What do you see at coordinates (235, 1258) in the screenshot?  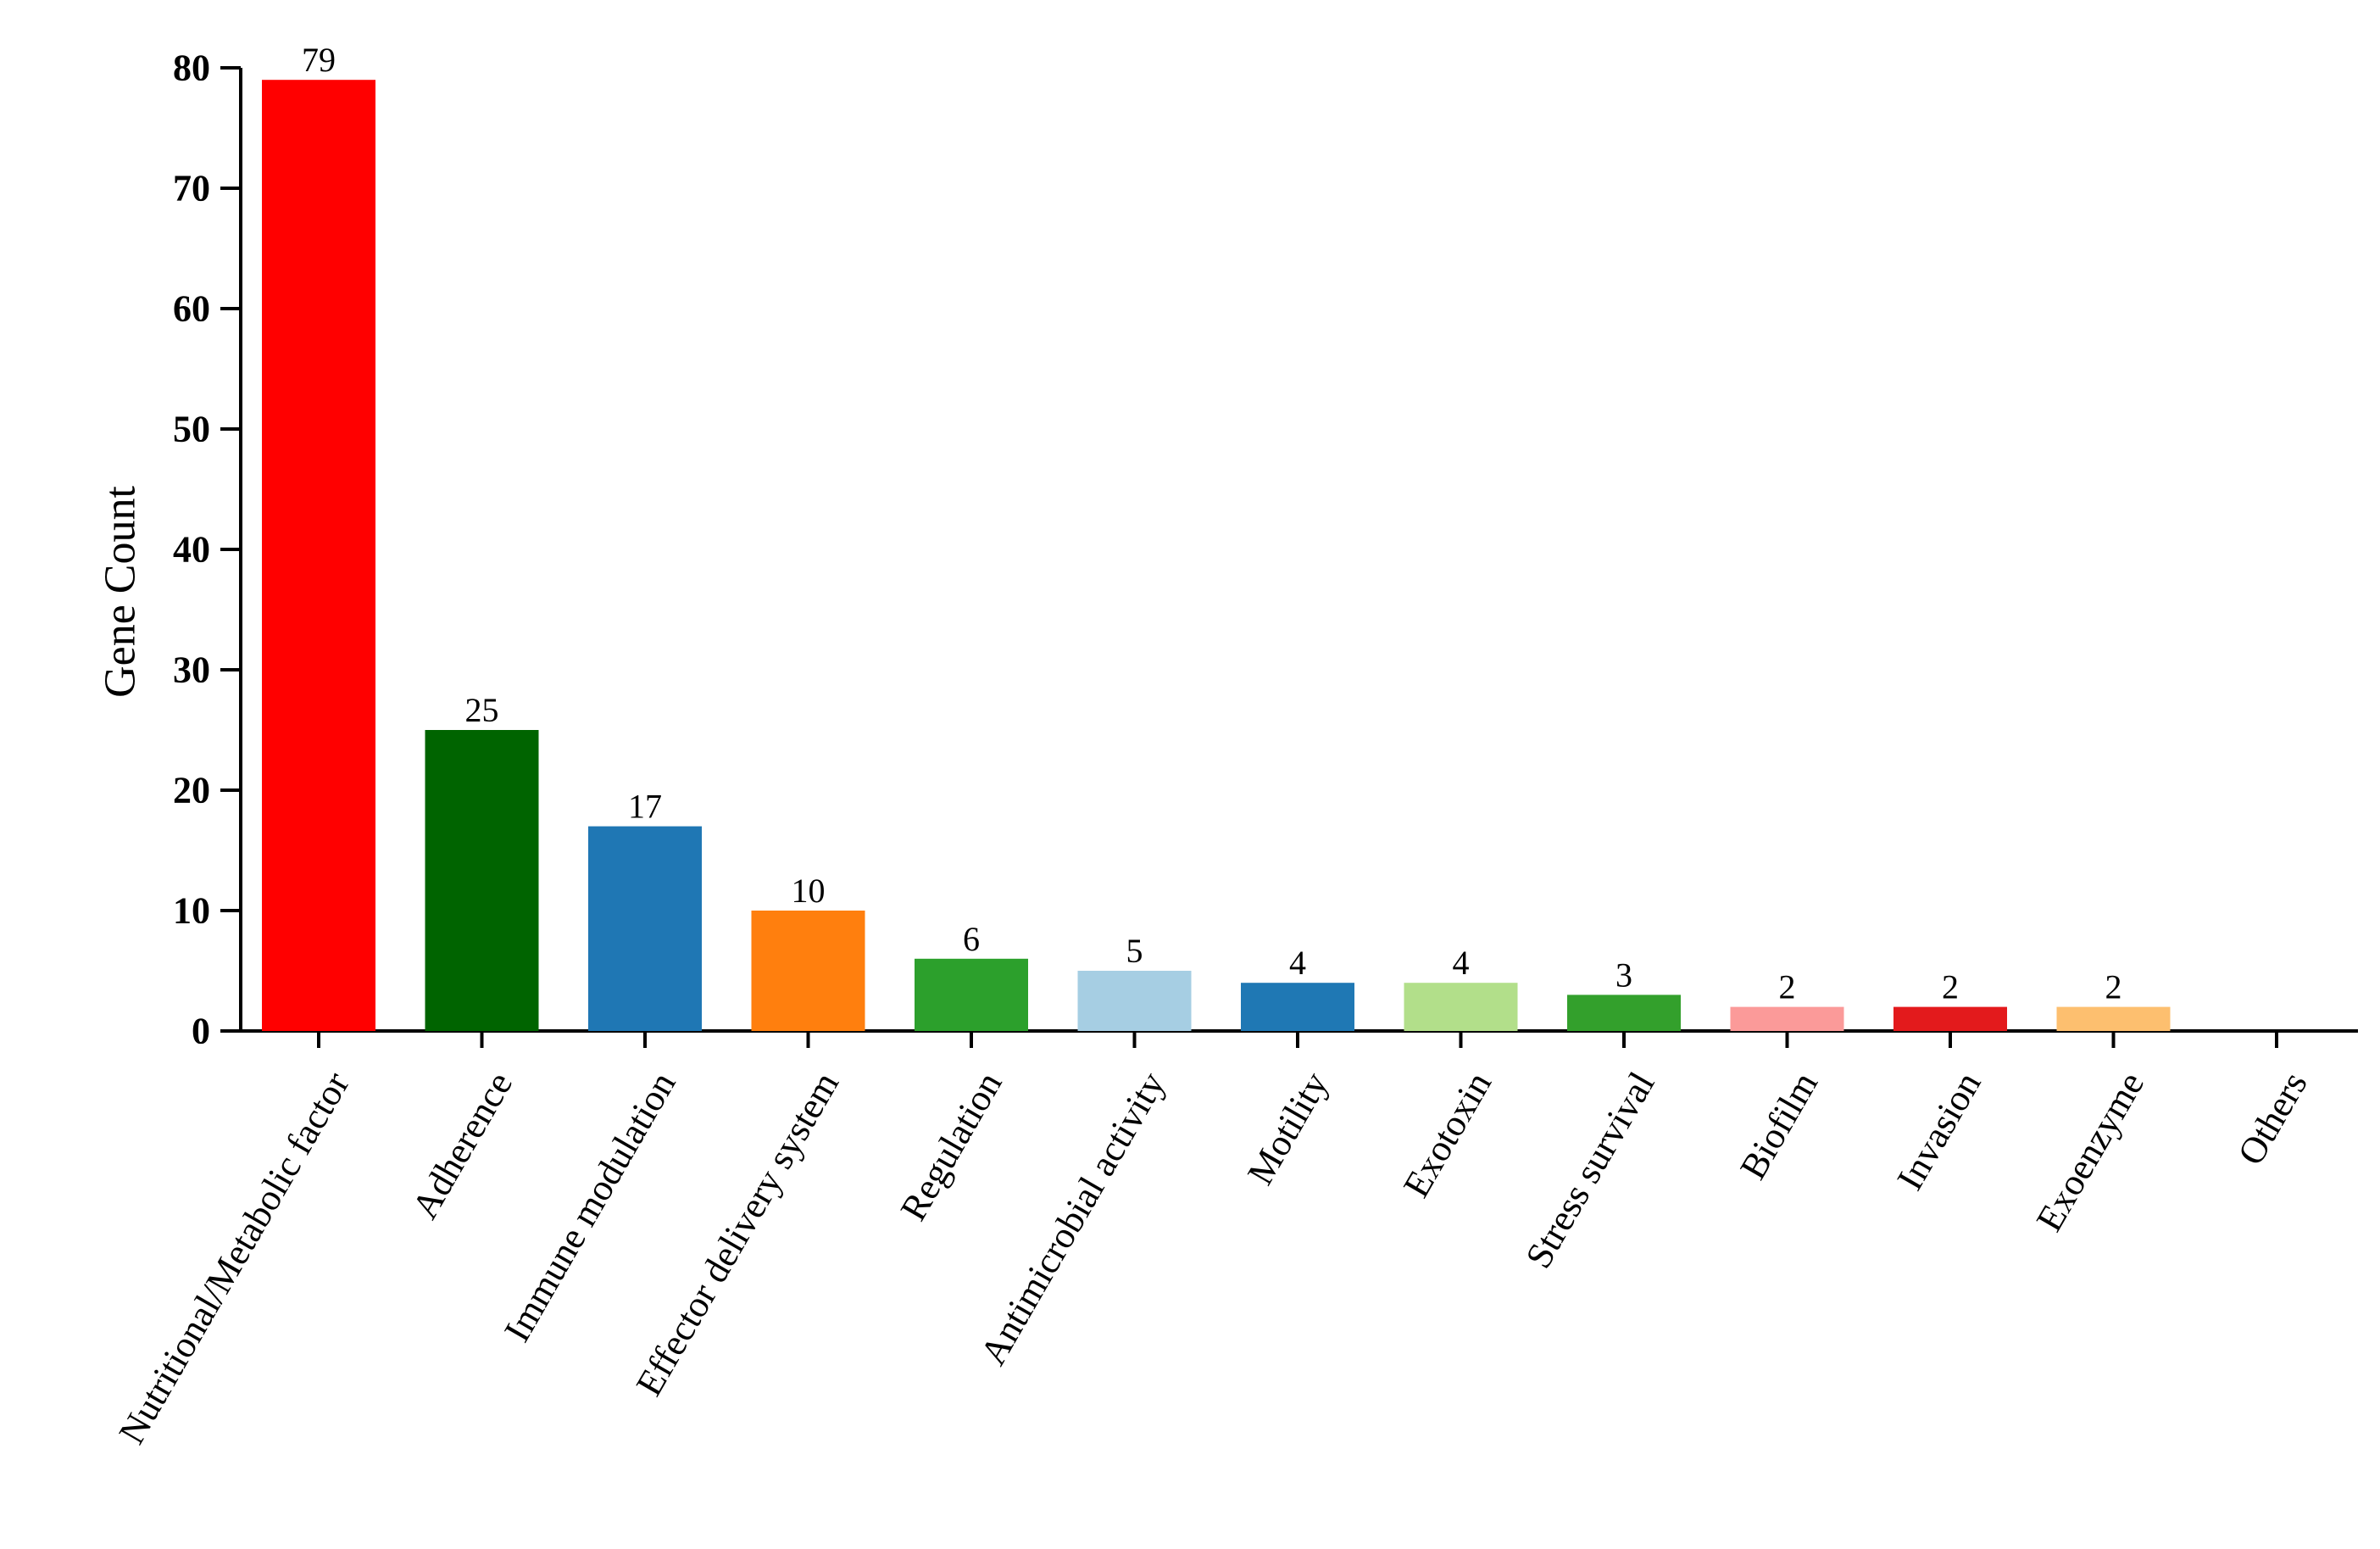 I see `x-tick-label: Nutritional/Metabolic factor` at bounding box center [235, 1258].